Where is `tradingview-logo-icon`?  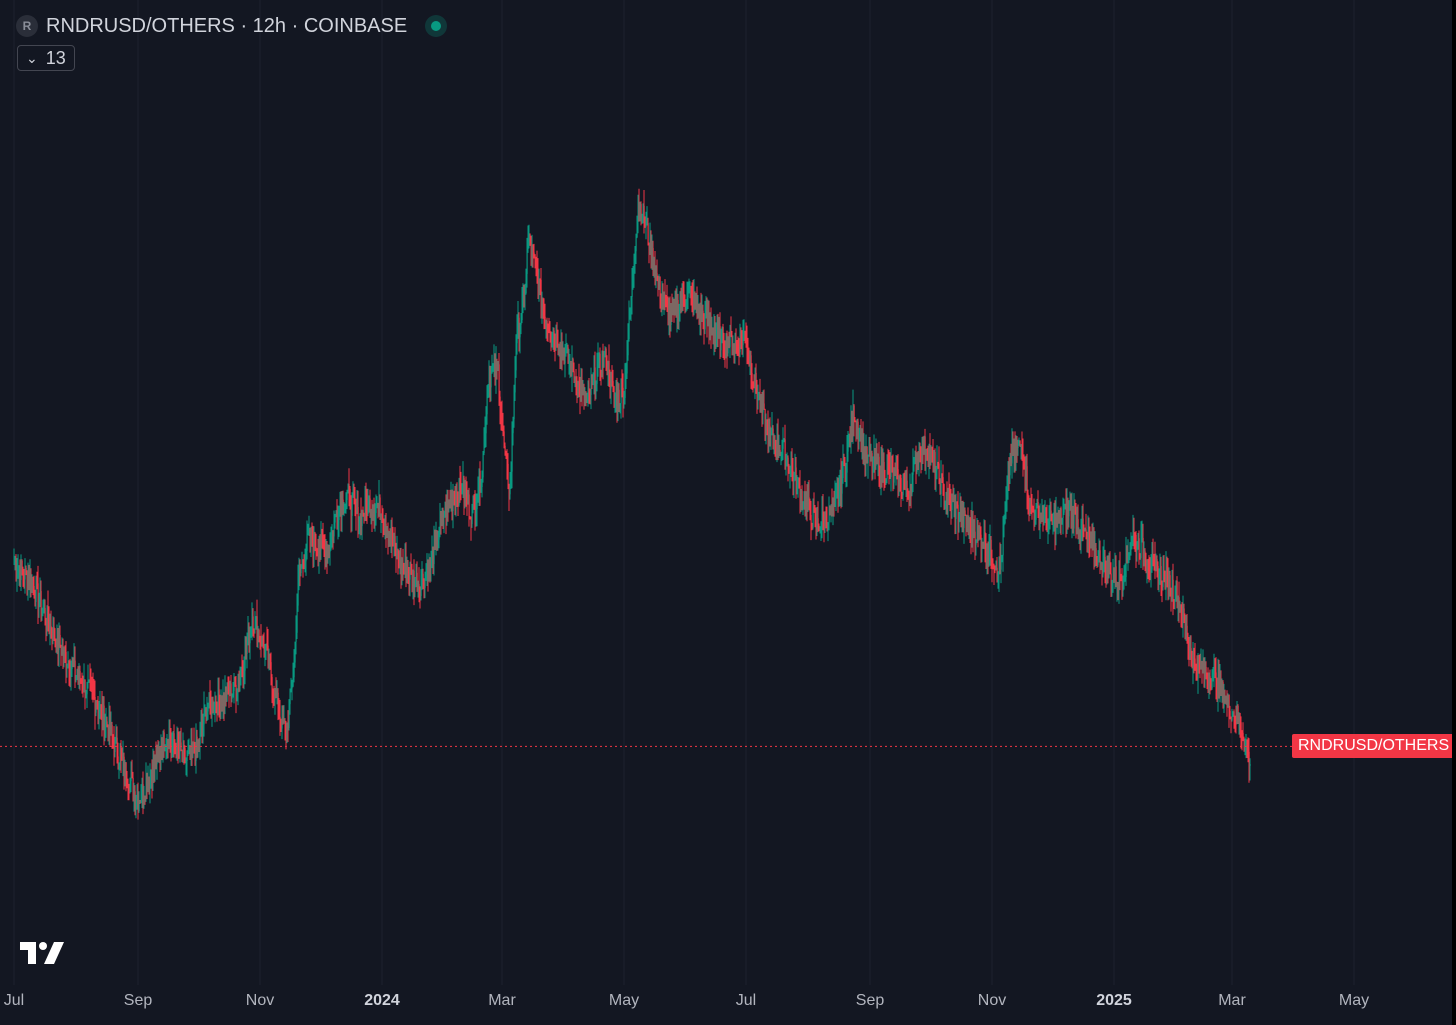
tradingview-logo-icon is located at coordinates (42, 953).